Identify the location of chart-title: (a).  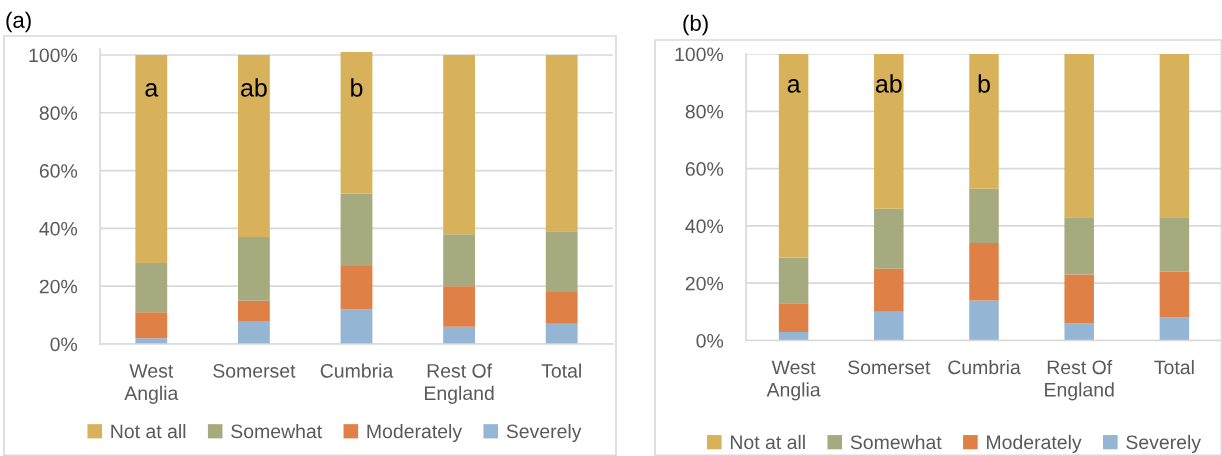
(18, 22).